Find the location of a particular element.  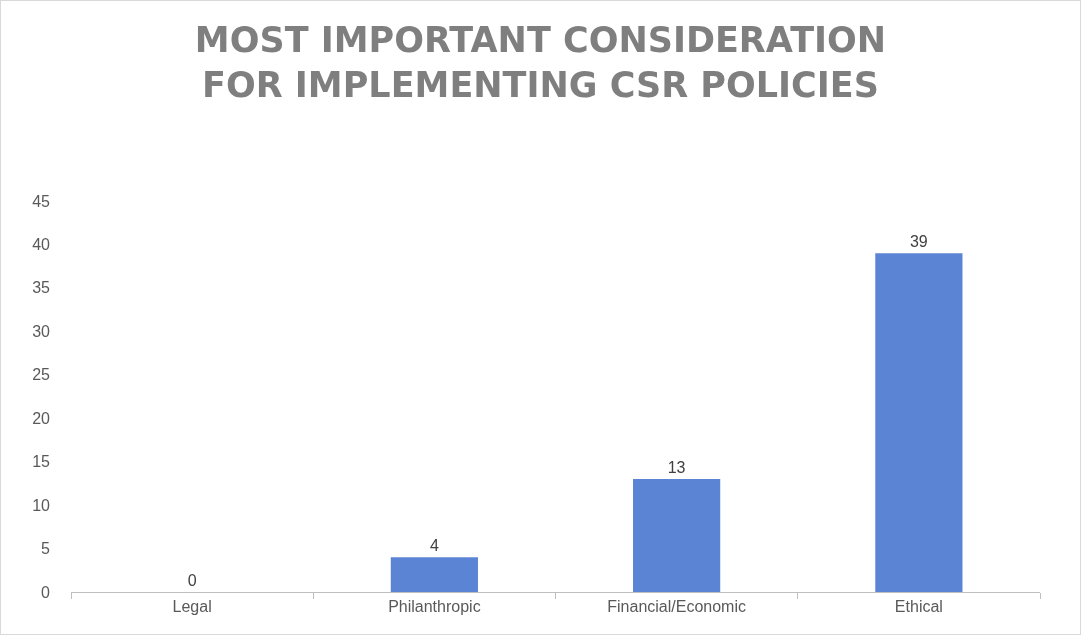

y-tick-label: 25 is located at coordinates (41, 375).